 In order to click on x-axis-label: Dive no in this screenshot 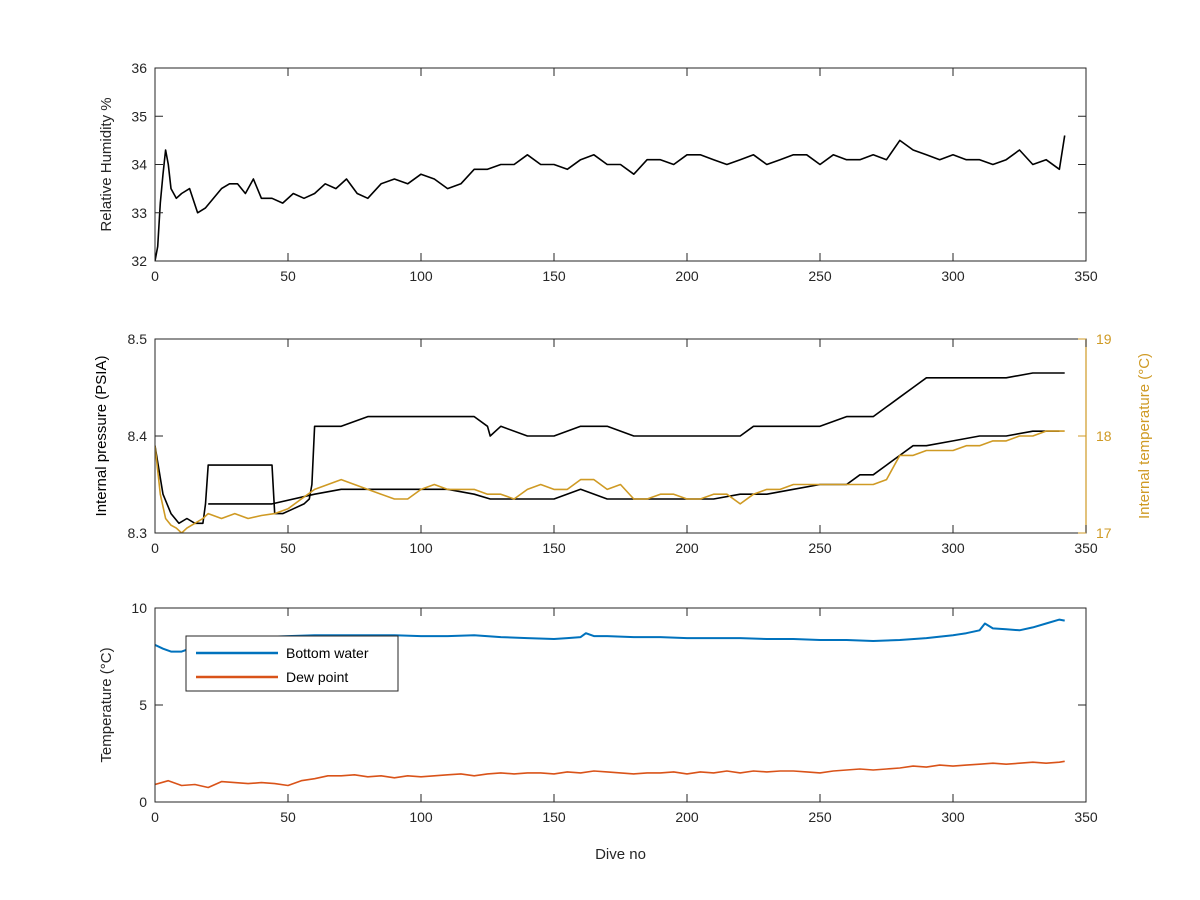, I will do `click(620, 854)`.